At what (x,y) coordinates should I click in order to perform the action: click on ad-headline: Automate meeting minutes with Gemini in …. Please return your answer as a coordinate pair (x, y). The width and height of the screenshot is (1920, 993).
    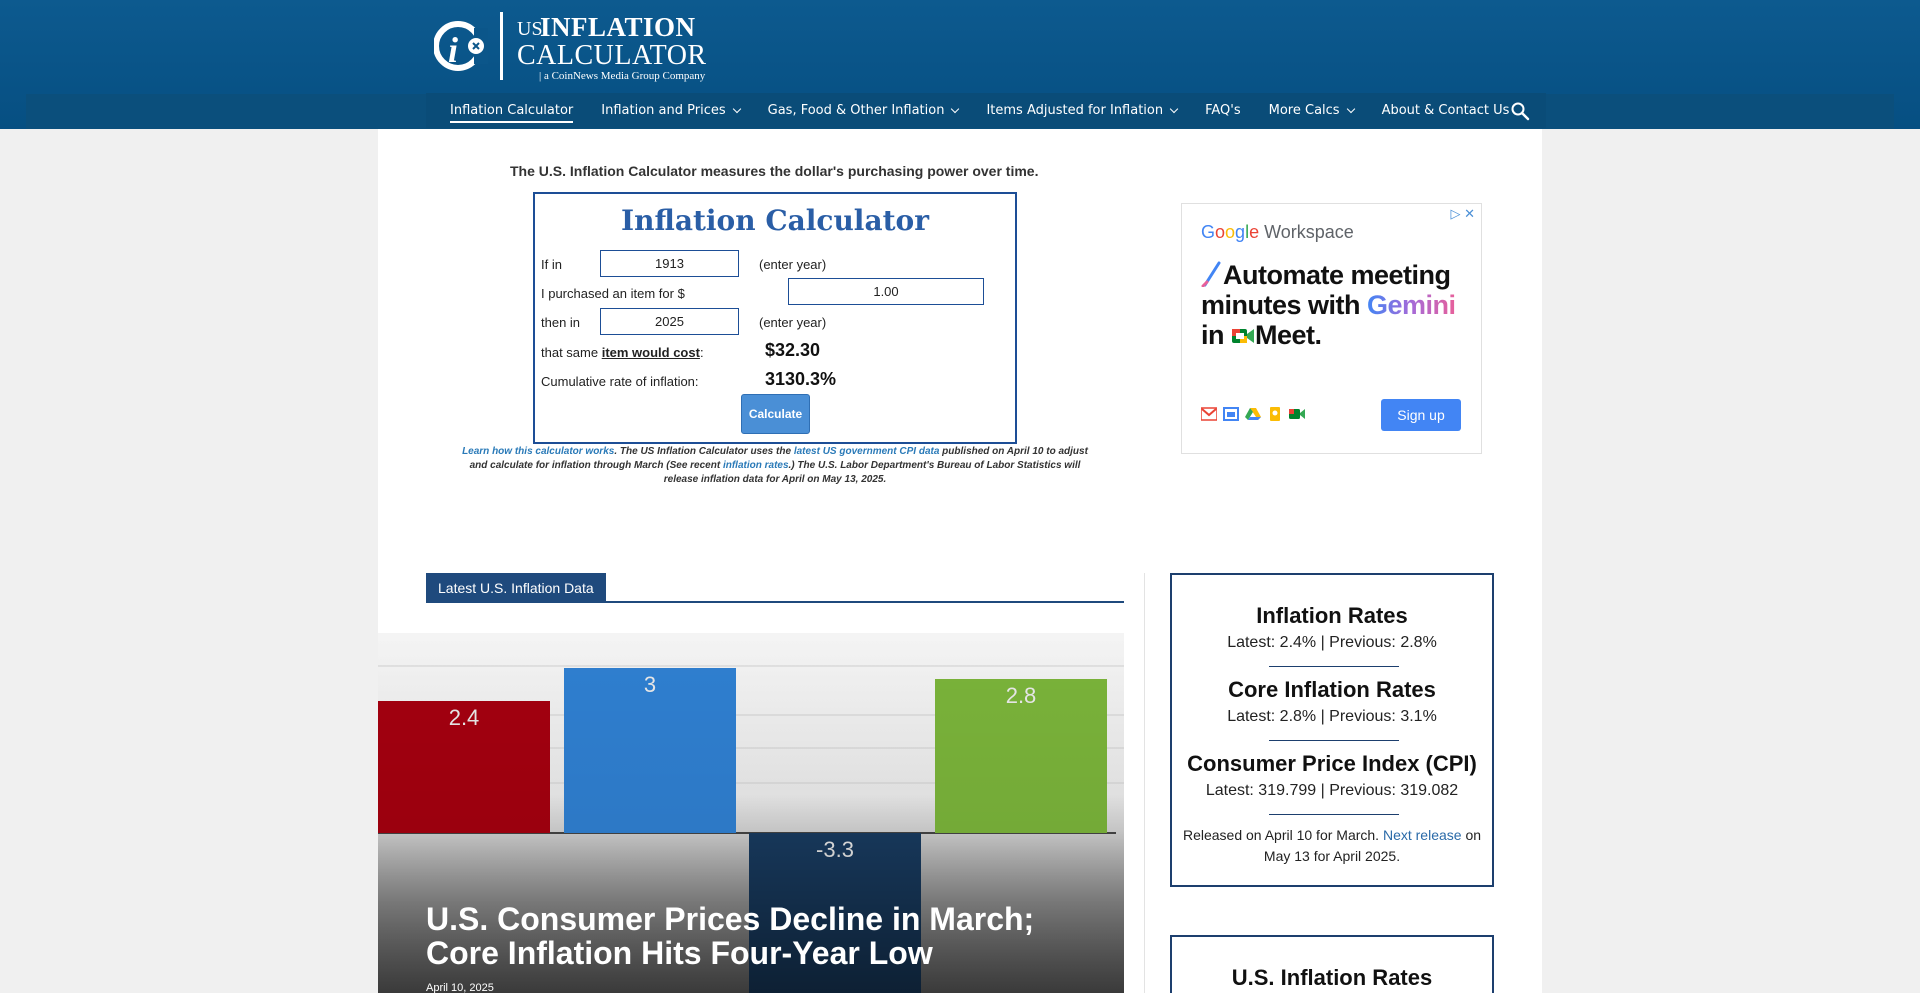
    Looking at the image, I should click on (1336, 305).